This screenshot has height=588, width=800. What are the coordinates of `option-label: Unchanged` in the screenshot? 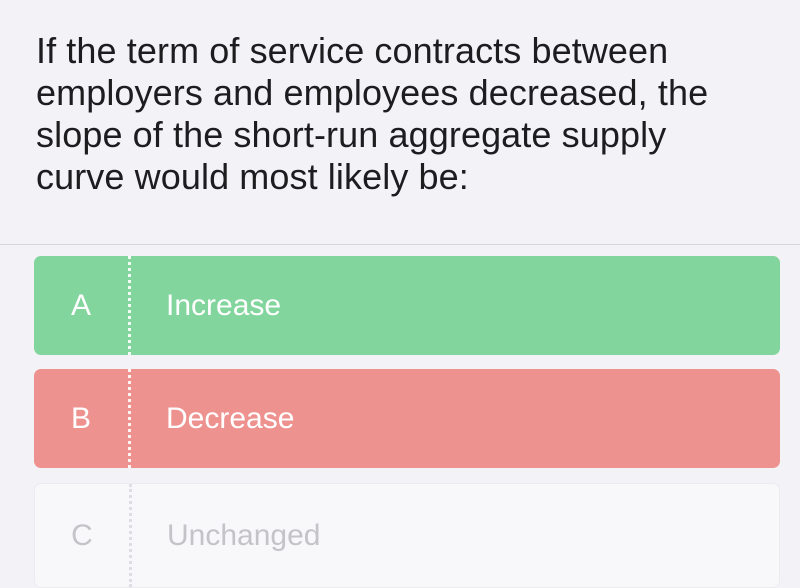 It's located at (244, 535).